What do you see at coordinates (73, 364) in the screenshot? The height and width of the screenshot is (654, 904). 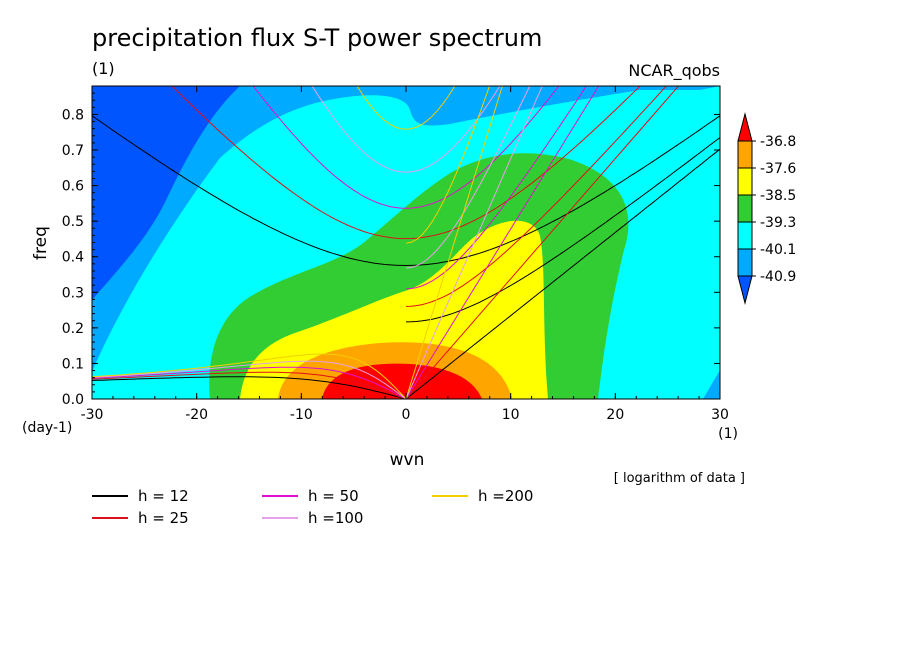 I see `y-tick-label: 0.1` at bounding box center [73, 364].